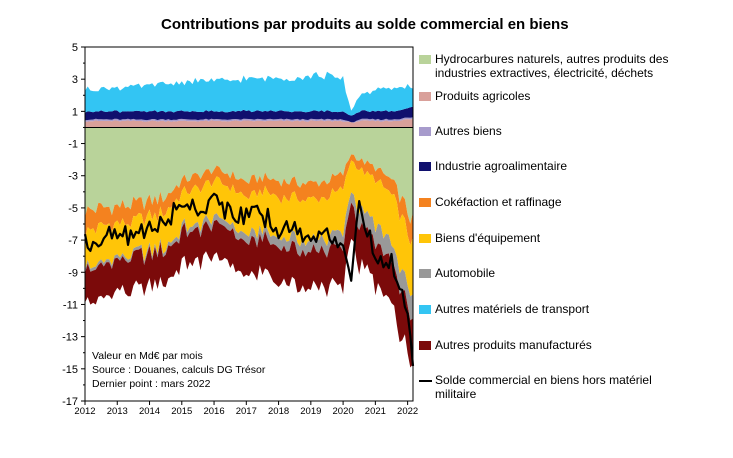 This screenshot has width=733, height=458. I want to click on x-tick-label: 2012, so click(84, 411).